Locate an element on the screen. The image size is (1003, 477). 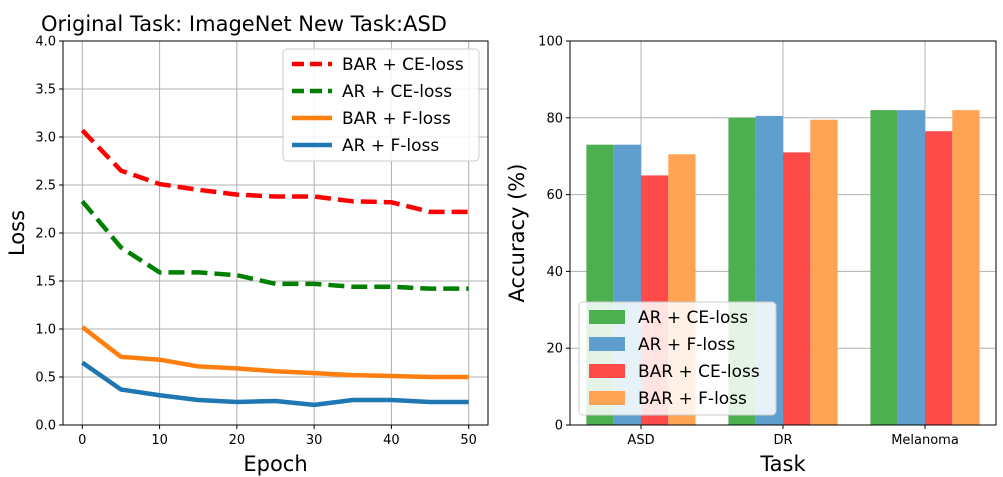
x-axis-label: Task is located at coordinates (782, 464).